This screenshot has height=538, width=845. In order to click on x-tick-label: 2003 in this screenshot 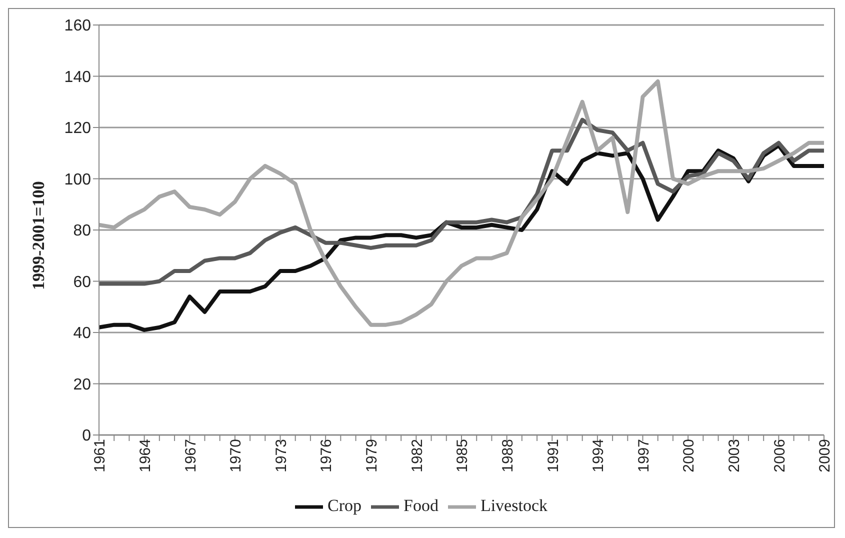, I will do `click(735, 455)`.